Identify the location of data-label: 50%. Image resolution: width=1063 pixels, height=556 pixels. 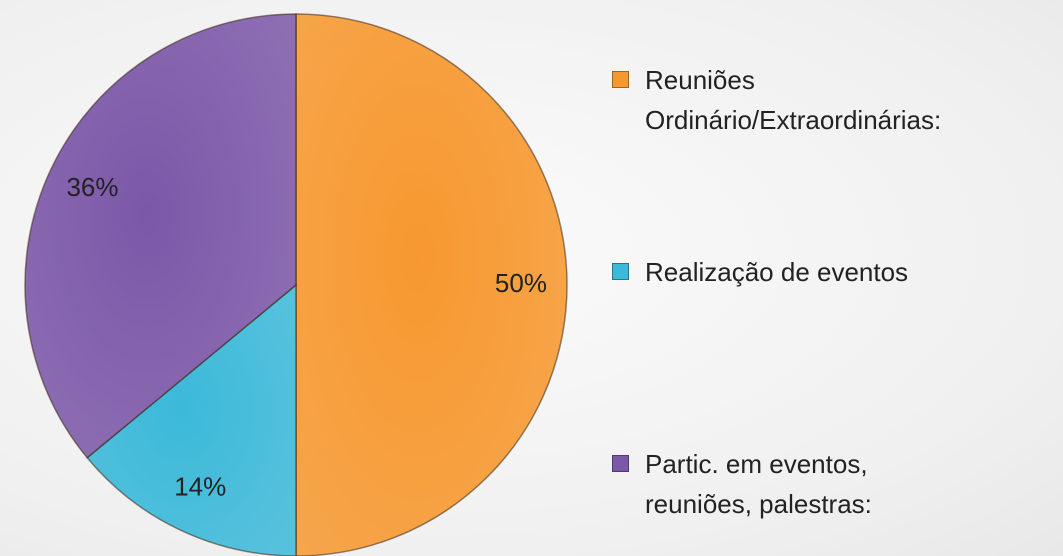
(521, 283).